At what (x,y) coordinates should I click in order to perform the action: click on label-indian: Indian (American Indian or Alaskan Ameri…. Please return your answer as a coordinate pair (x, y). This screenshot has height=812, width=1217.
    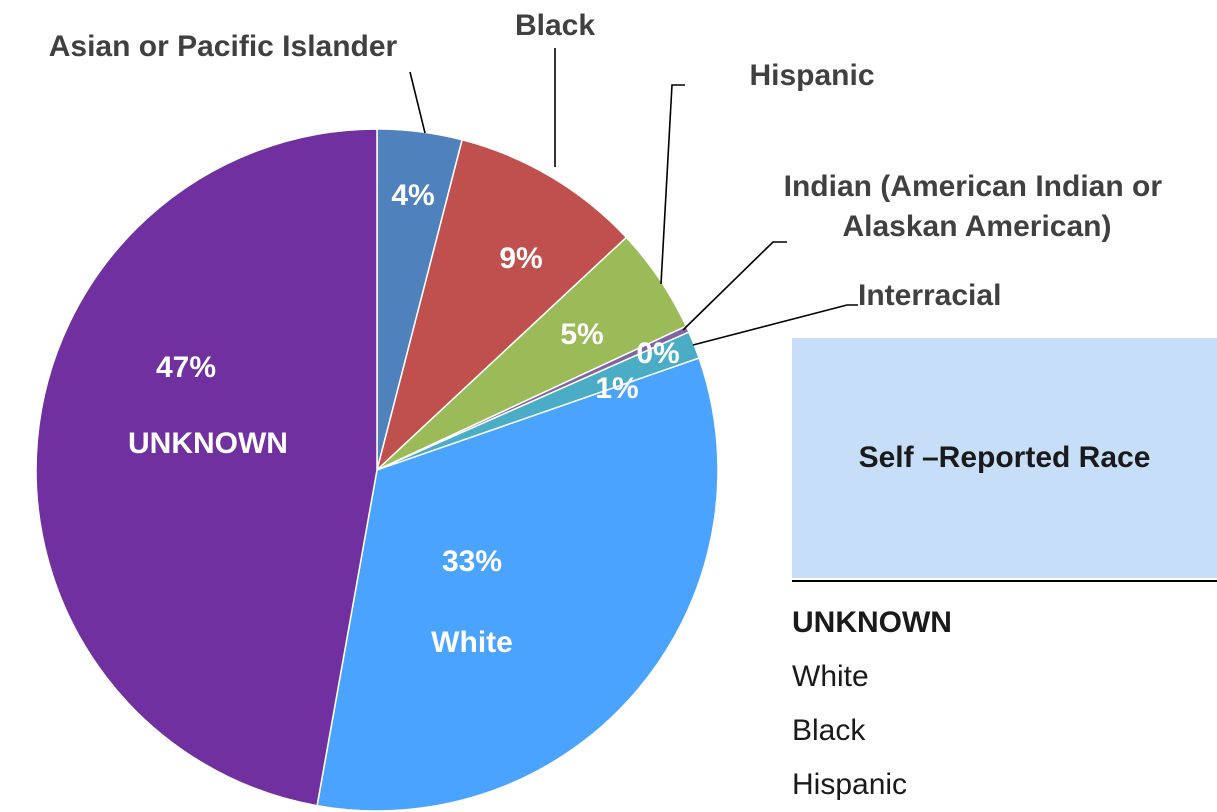
    Looking at the image, I should click on (977, 206).